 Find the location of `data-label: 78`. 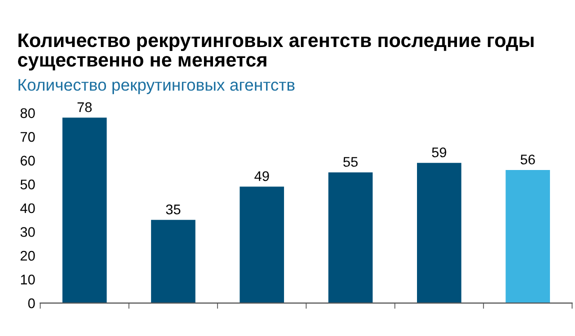

data-label: 78 is located at coordinates (85, 107).